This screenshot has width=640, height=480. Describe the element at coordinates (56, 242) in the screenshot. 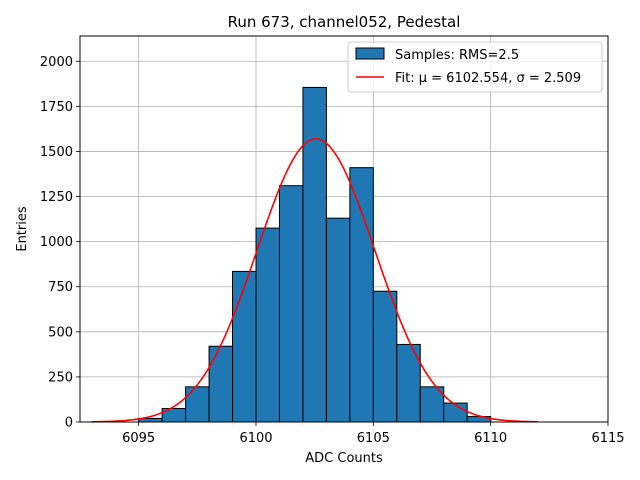

I see `y-tick-label: 1000` at that location.